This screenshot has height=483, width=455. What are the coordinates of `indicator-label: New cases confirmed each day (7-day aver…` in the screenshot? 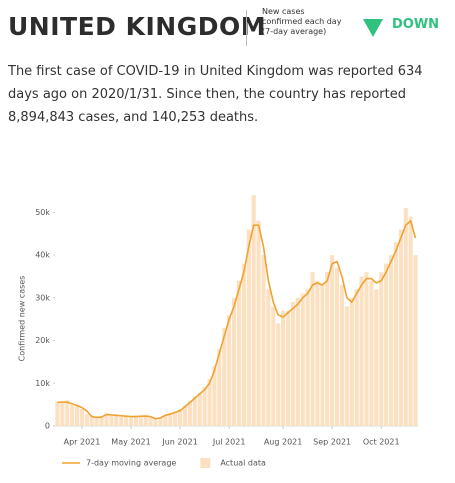 It's located at (302, 21).